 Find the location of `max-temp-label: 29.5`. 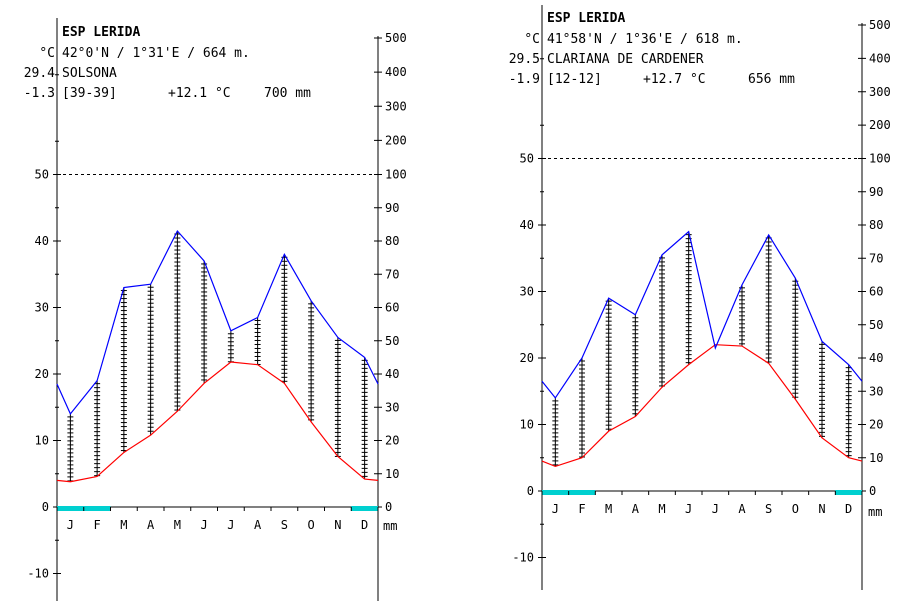

max-temp-label: 29.5 is located at coordinates (524, 59).